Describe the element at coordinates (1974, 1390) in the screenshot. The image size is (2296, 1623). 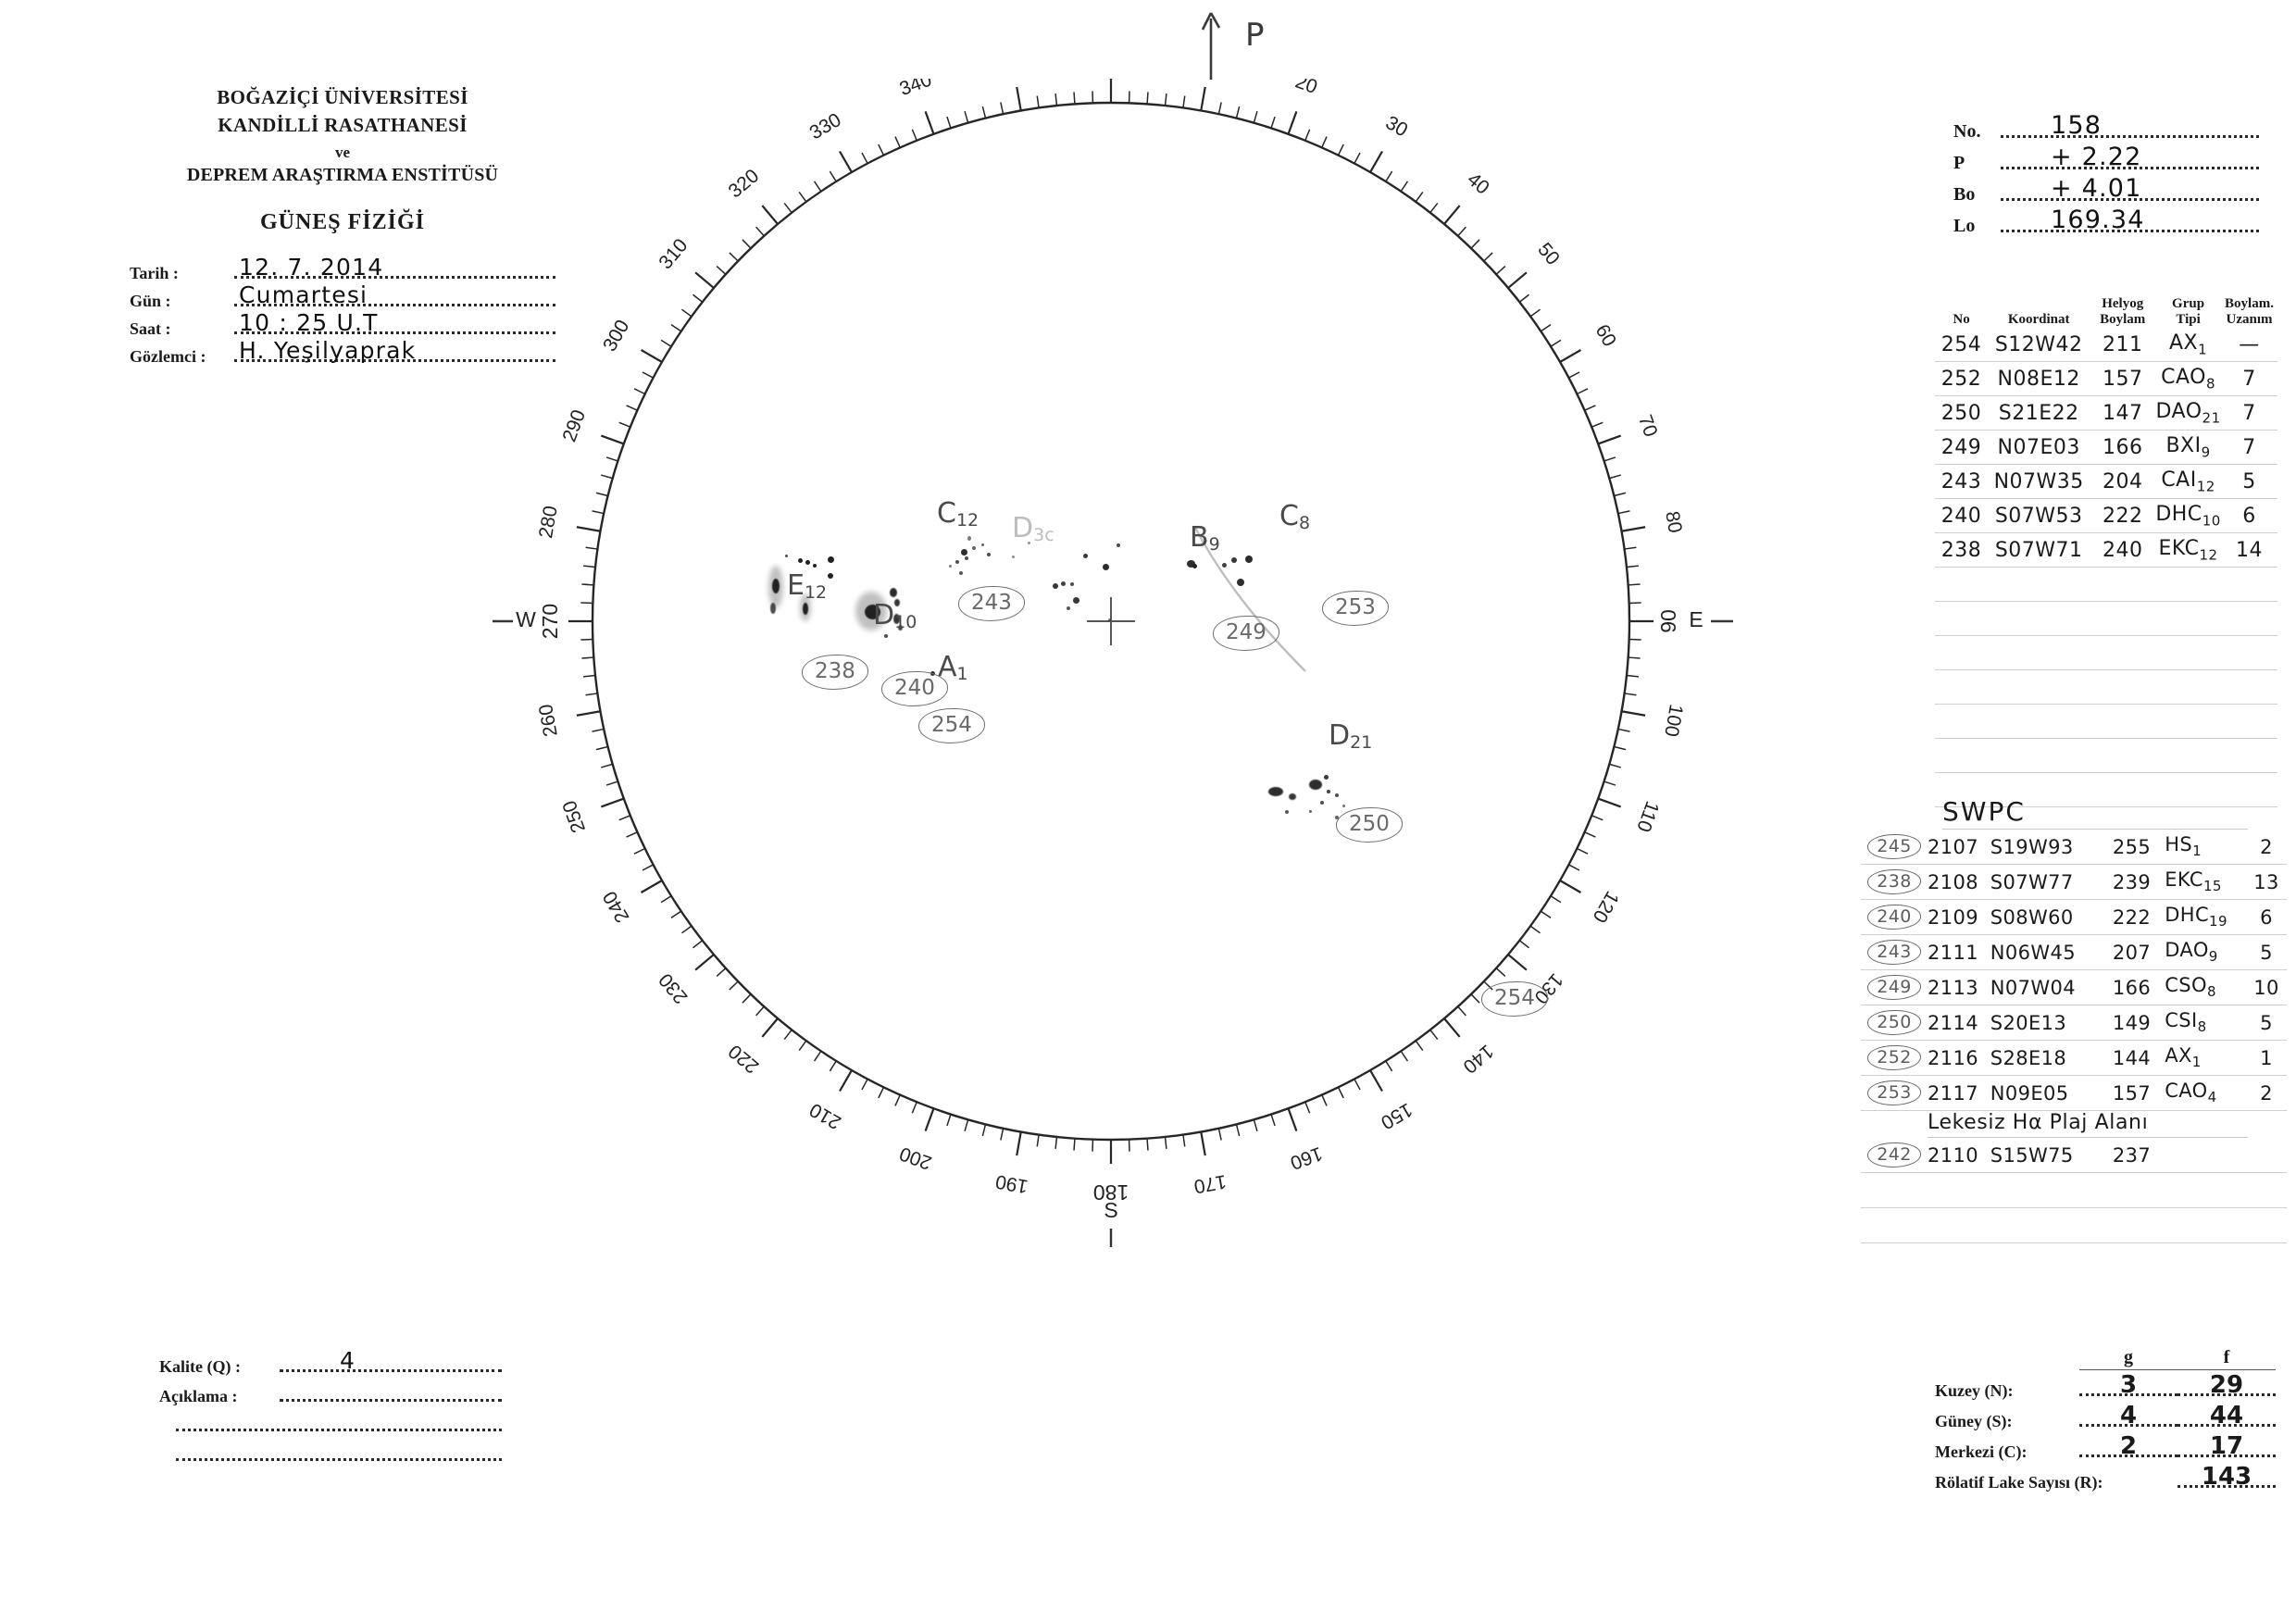
I see `summary-row-label: Kuzey (N):` at that location.